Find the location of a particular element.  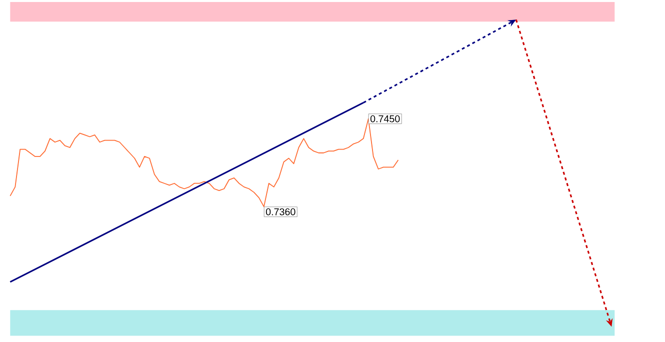

annotation: 0.7450 is located at coordinates (385, 118).